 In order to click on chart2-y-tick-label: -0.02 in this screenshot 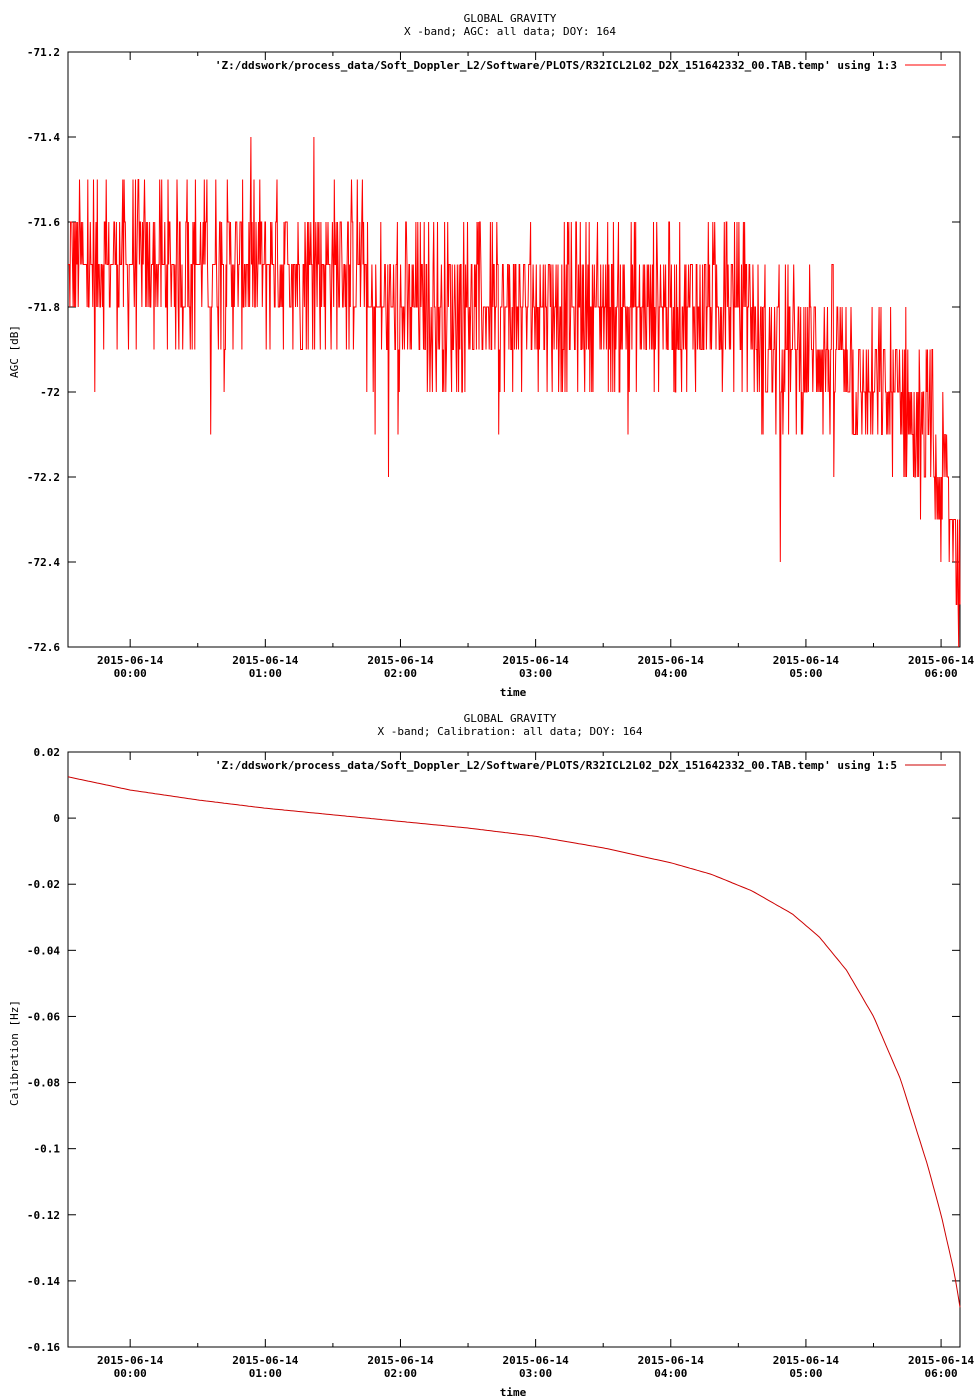, I will do `click(43, 884)`.